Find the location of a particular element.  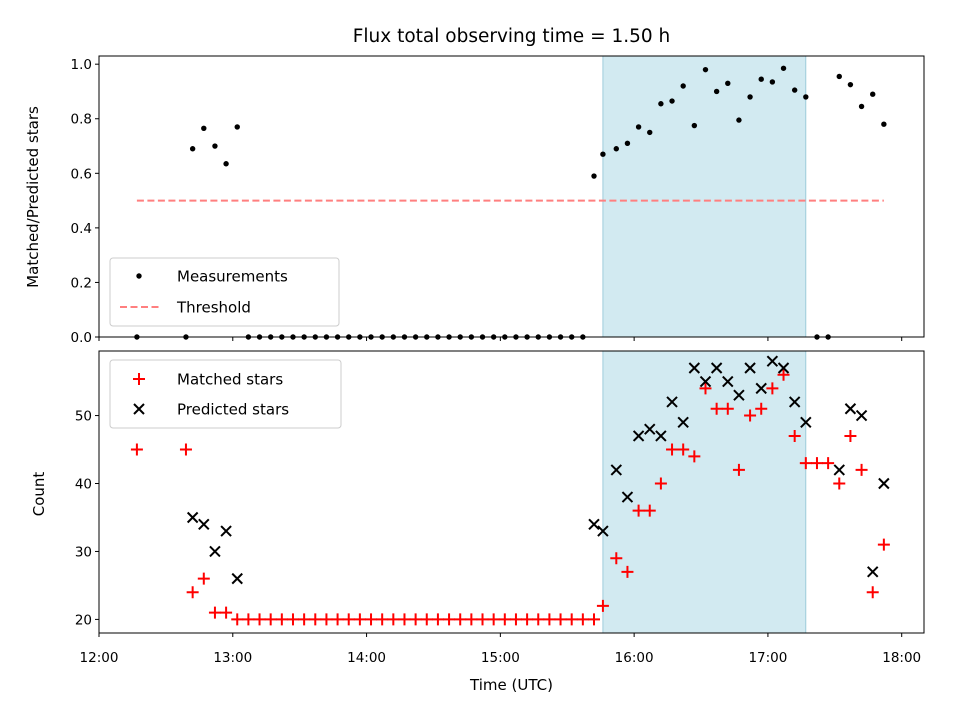

top-legend-box is located at coordinates (224, 292).